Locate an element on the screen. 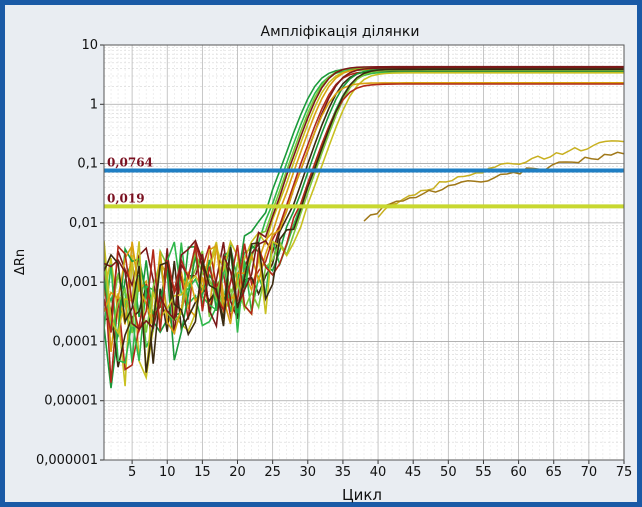 The height and width of the screenshot is (507, 642). x-tick-label: 70 is located at coordinates (589, 472).